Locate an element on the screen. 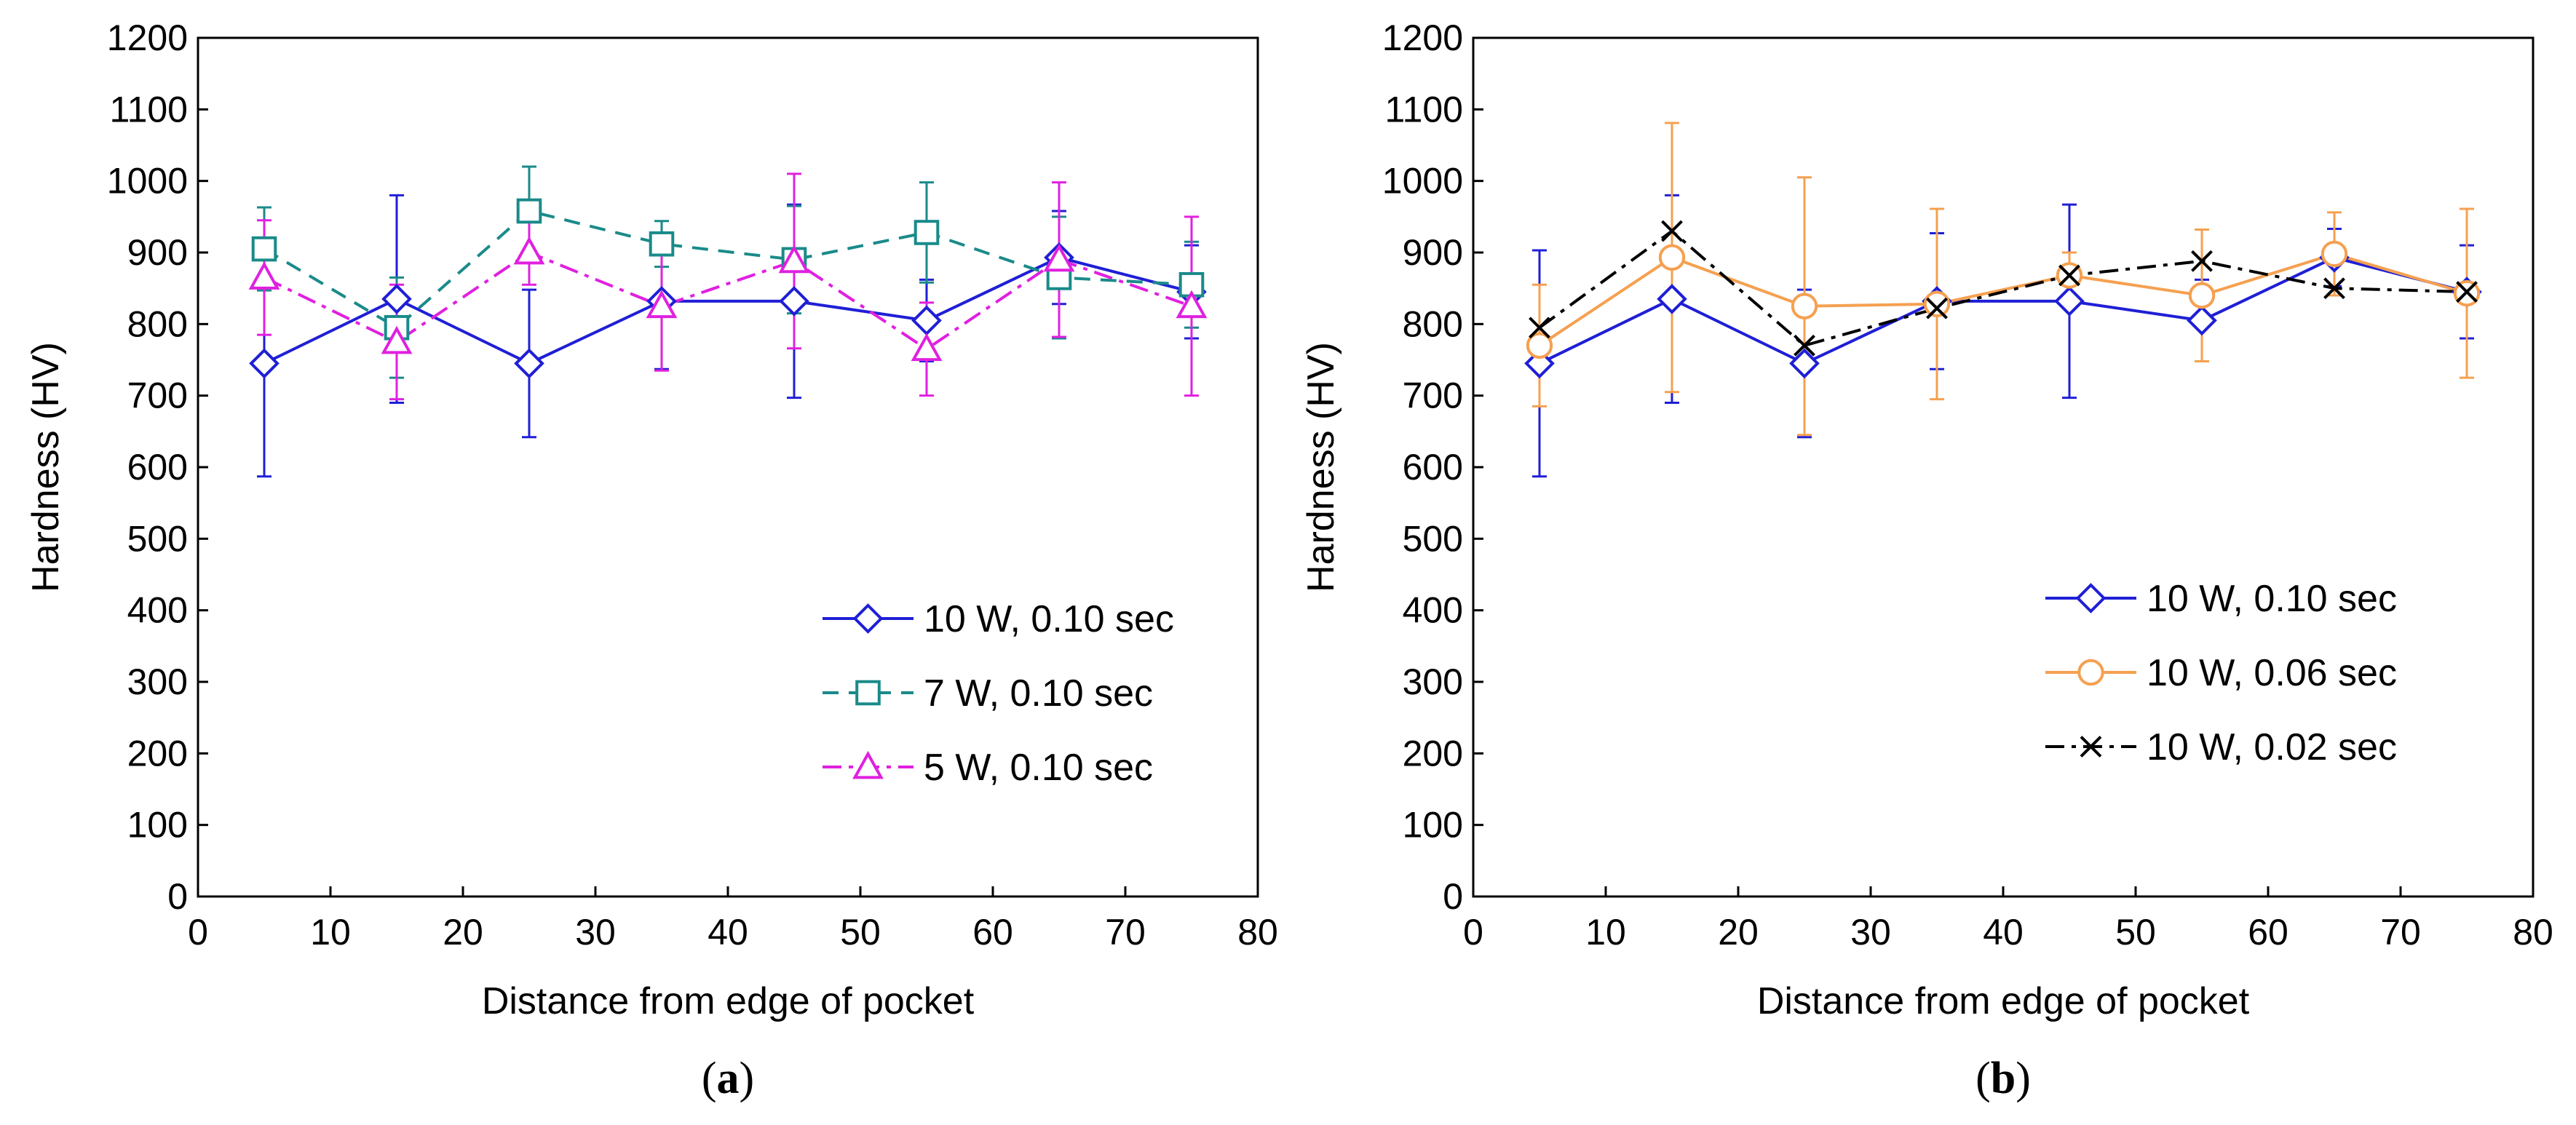 Image resolution: width=2576 pixels, height=1125 pixels. y-tick-label: 1000 is located at coordinates (147, 181).